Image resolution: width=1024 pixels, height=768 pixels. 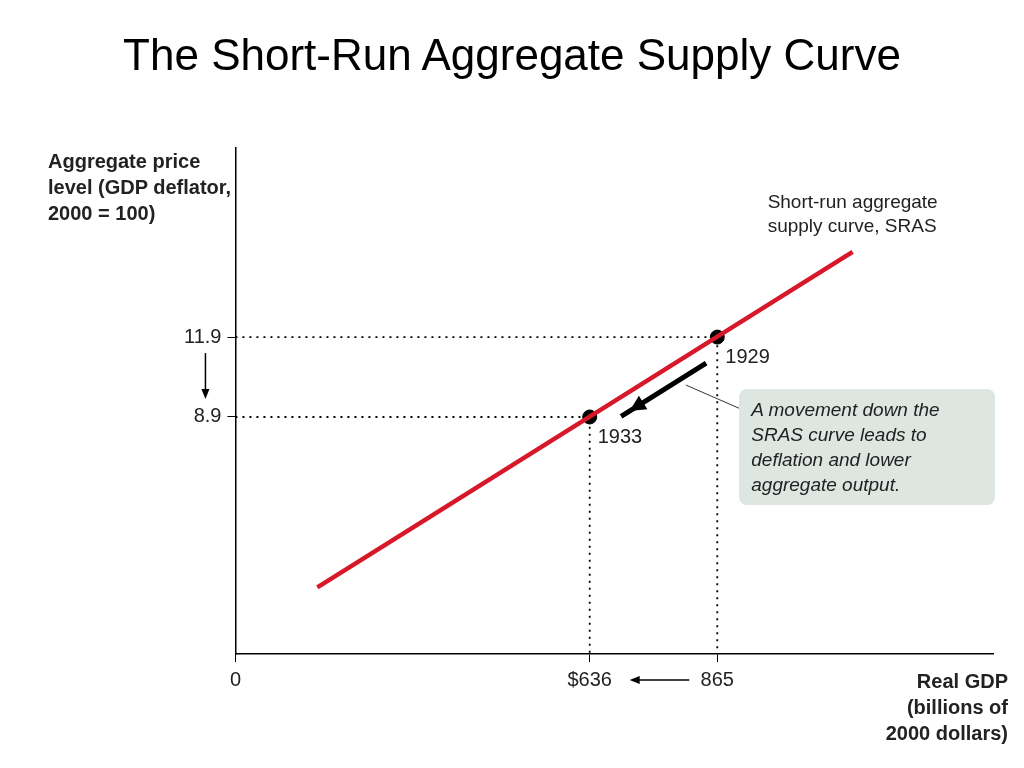 I want to click on x-tick-label: 865, so click(x=717, y=678).